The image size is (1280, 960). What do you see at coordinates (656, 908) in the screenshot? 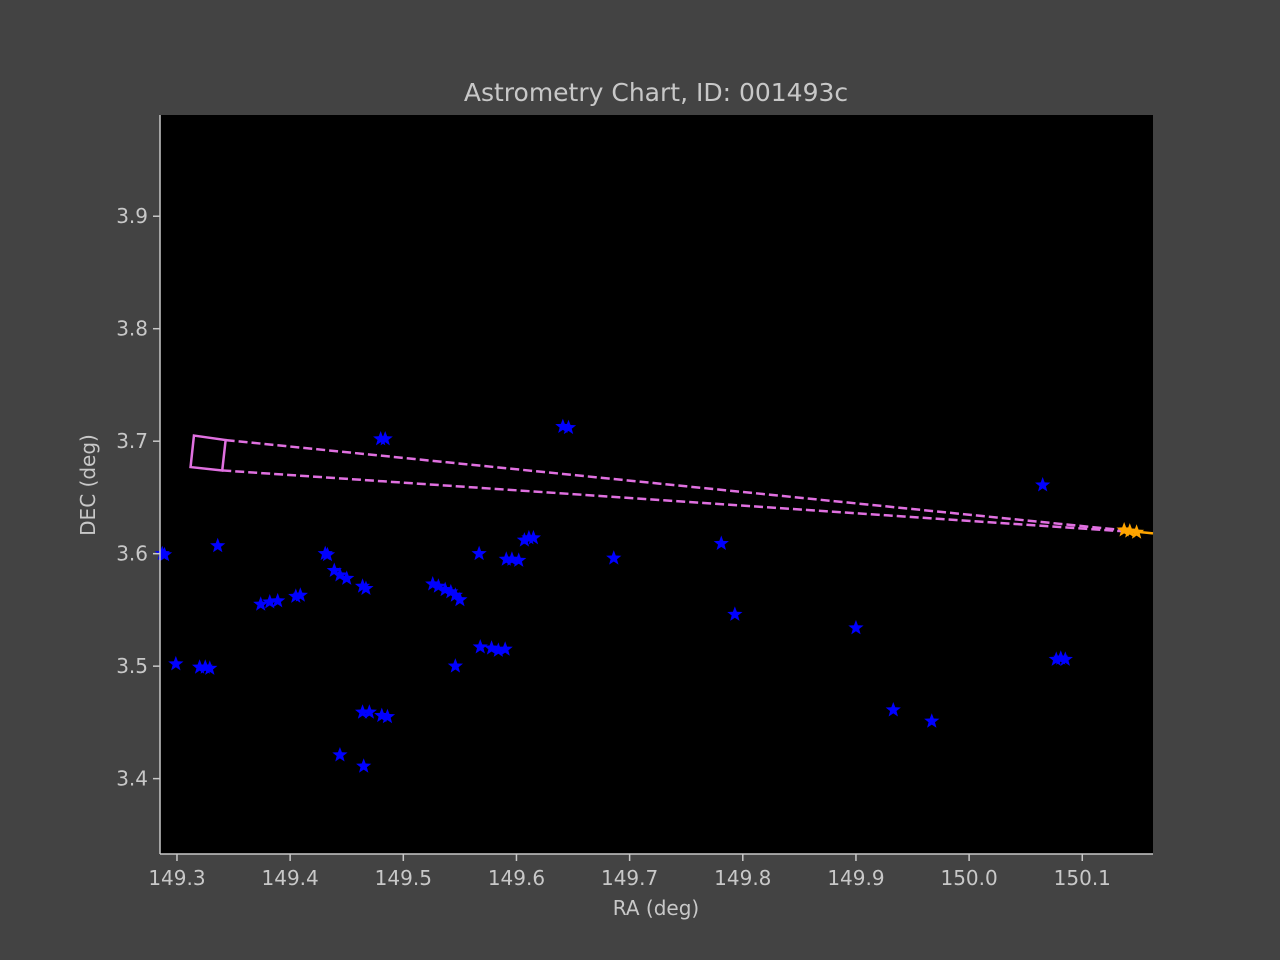
I see `x-axis-label: RA (deg)` at bounding box center [656, 908].